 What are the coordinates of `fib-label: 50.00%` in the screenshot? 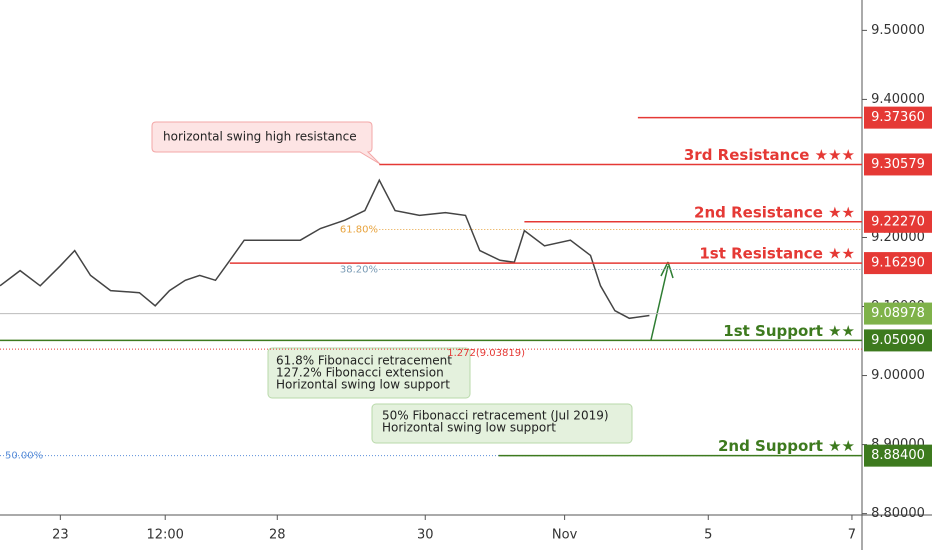 It's located at (24, 456).